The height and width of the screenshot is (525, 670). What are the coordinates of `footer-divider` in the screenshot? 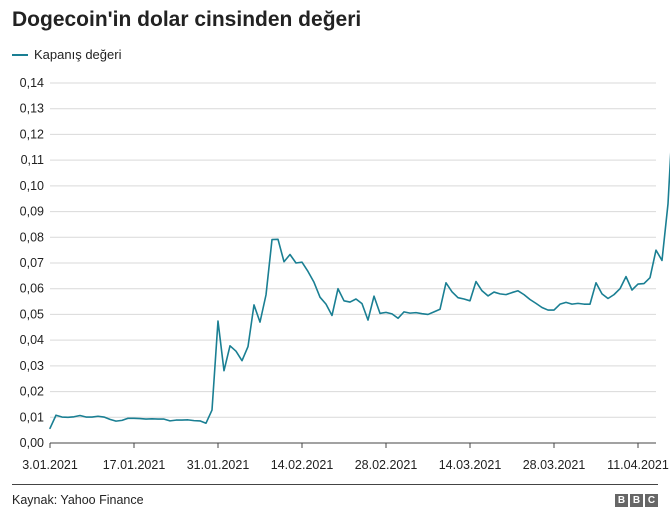 It's located at (335, 484).